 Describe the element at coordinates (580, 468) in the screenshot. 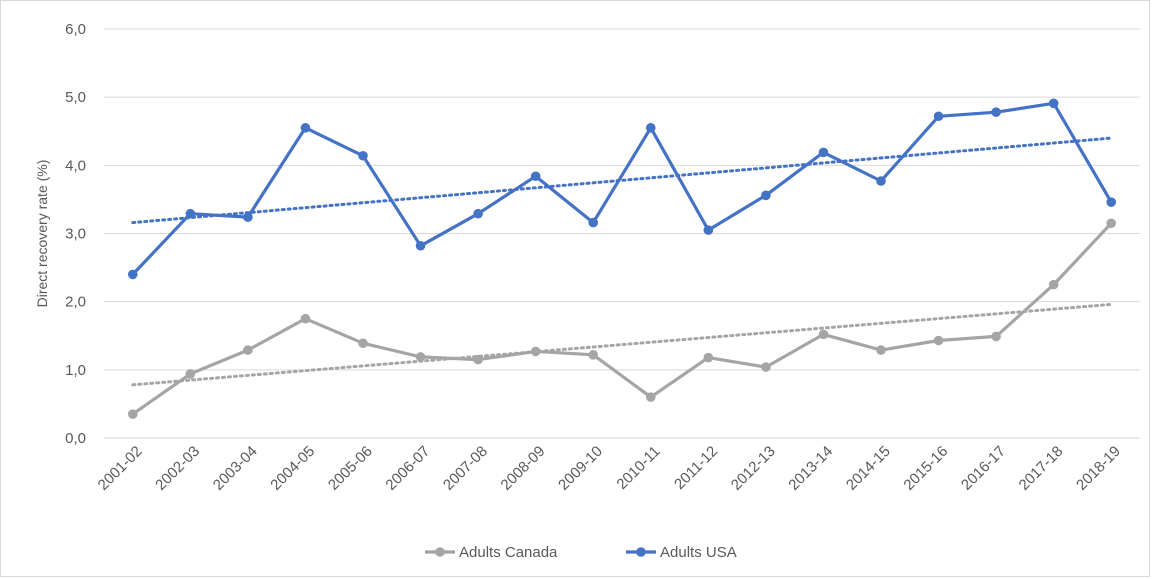

I see `x-tick-label: 2009-10` at that location.